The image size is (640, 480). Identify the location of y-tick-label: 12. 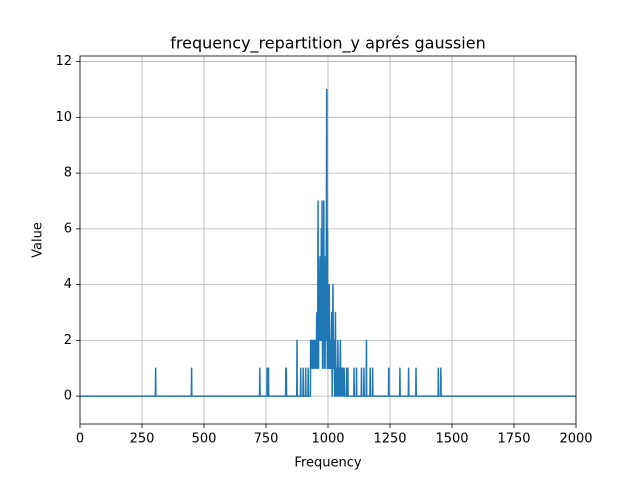
(63, 61).